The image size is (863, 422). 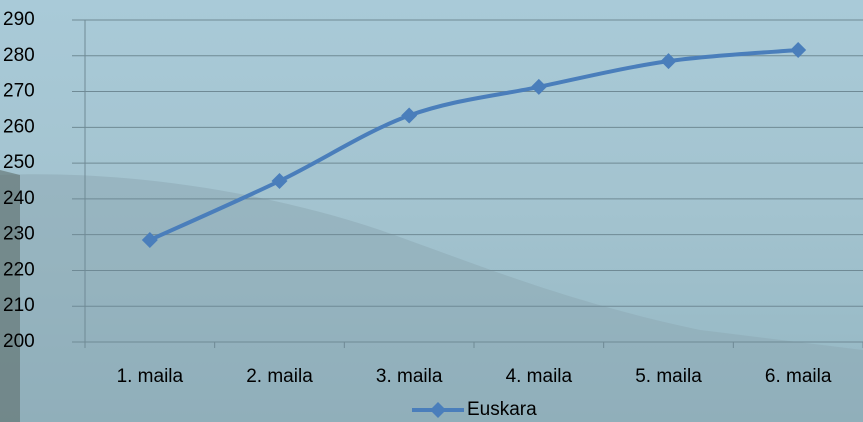 What do you see at coordinates (19, 19) in the screenshot?
I see `y-tick-label: 290` at bounding box center [19, 19].